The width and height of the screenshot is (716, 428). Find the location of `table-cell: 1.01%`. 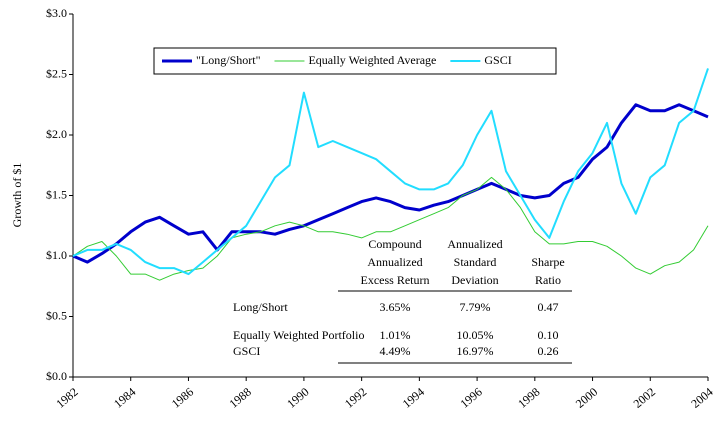

table-cell: 1.01% is located at coordinates (395, 335).